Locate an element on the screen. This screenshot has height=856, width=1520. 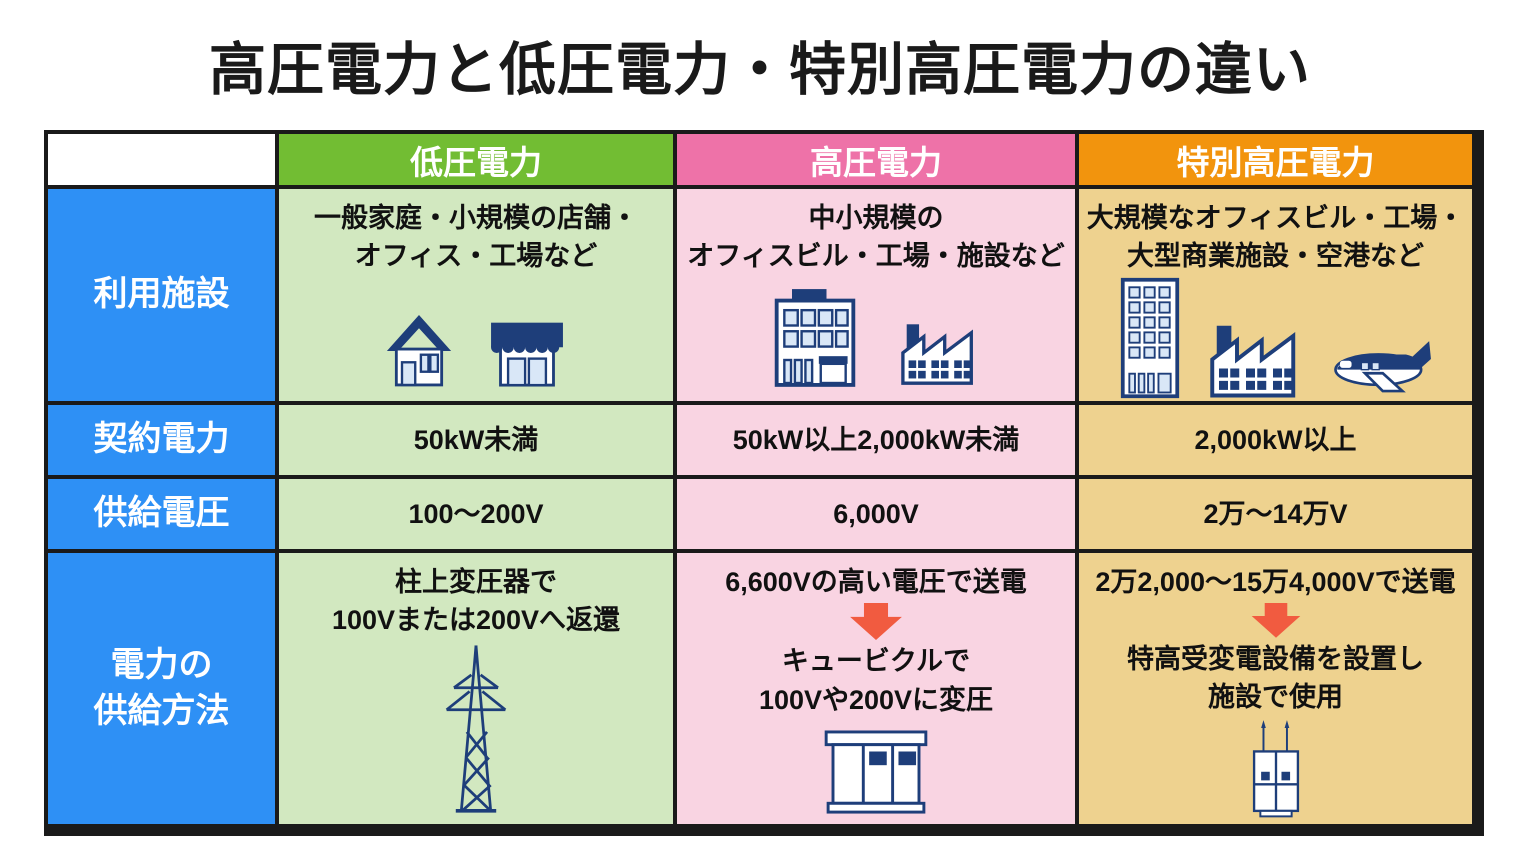
usage-special-line1: 大規模なオフィスビル・工場・ is located at coordinates (1275, 218).